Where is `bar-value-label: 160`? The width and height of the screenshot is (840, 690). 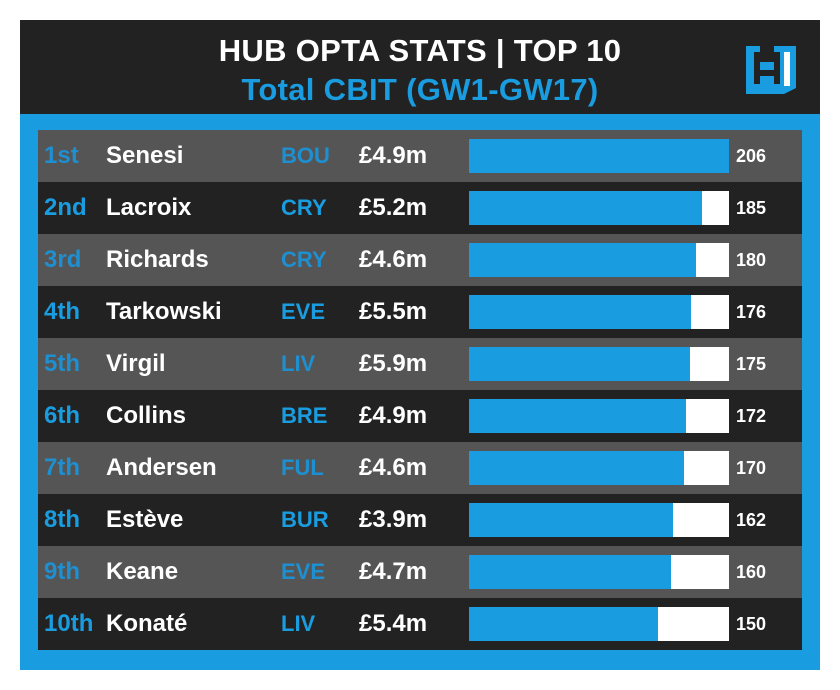 bar-value-label: 160 is located at coordinates (751, 572).